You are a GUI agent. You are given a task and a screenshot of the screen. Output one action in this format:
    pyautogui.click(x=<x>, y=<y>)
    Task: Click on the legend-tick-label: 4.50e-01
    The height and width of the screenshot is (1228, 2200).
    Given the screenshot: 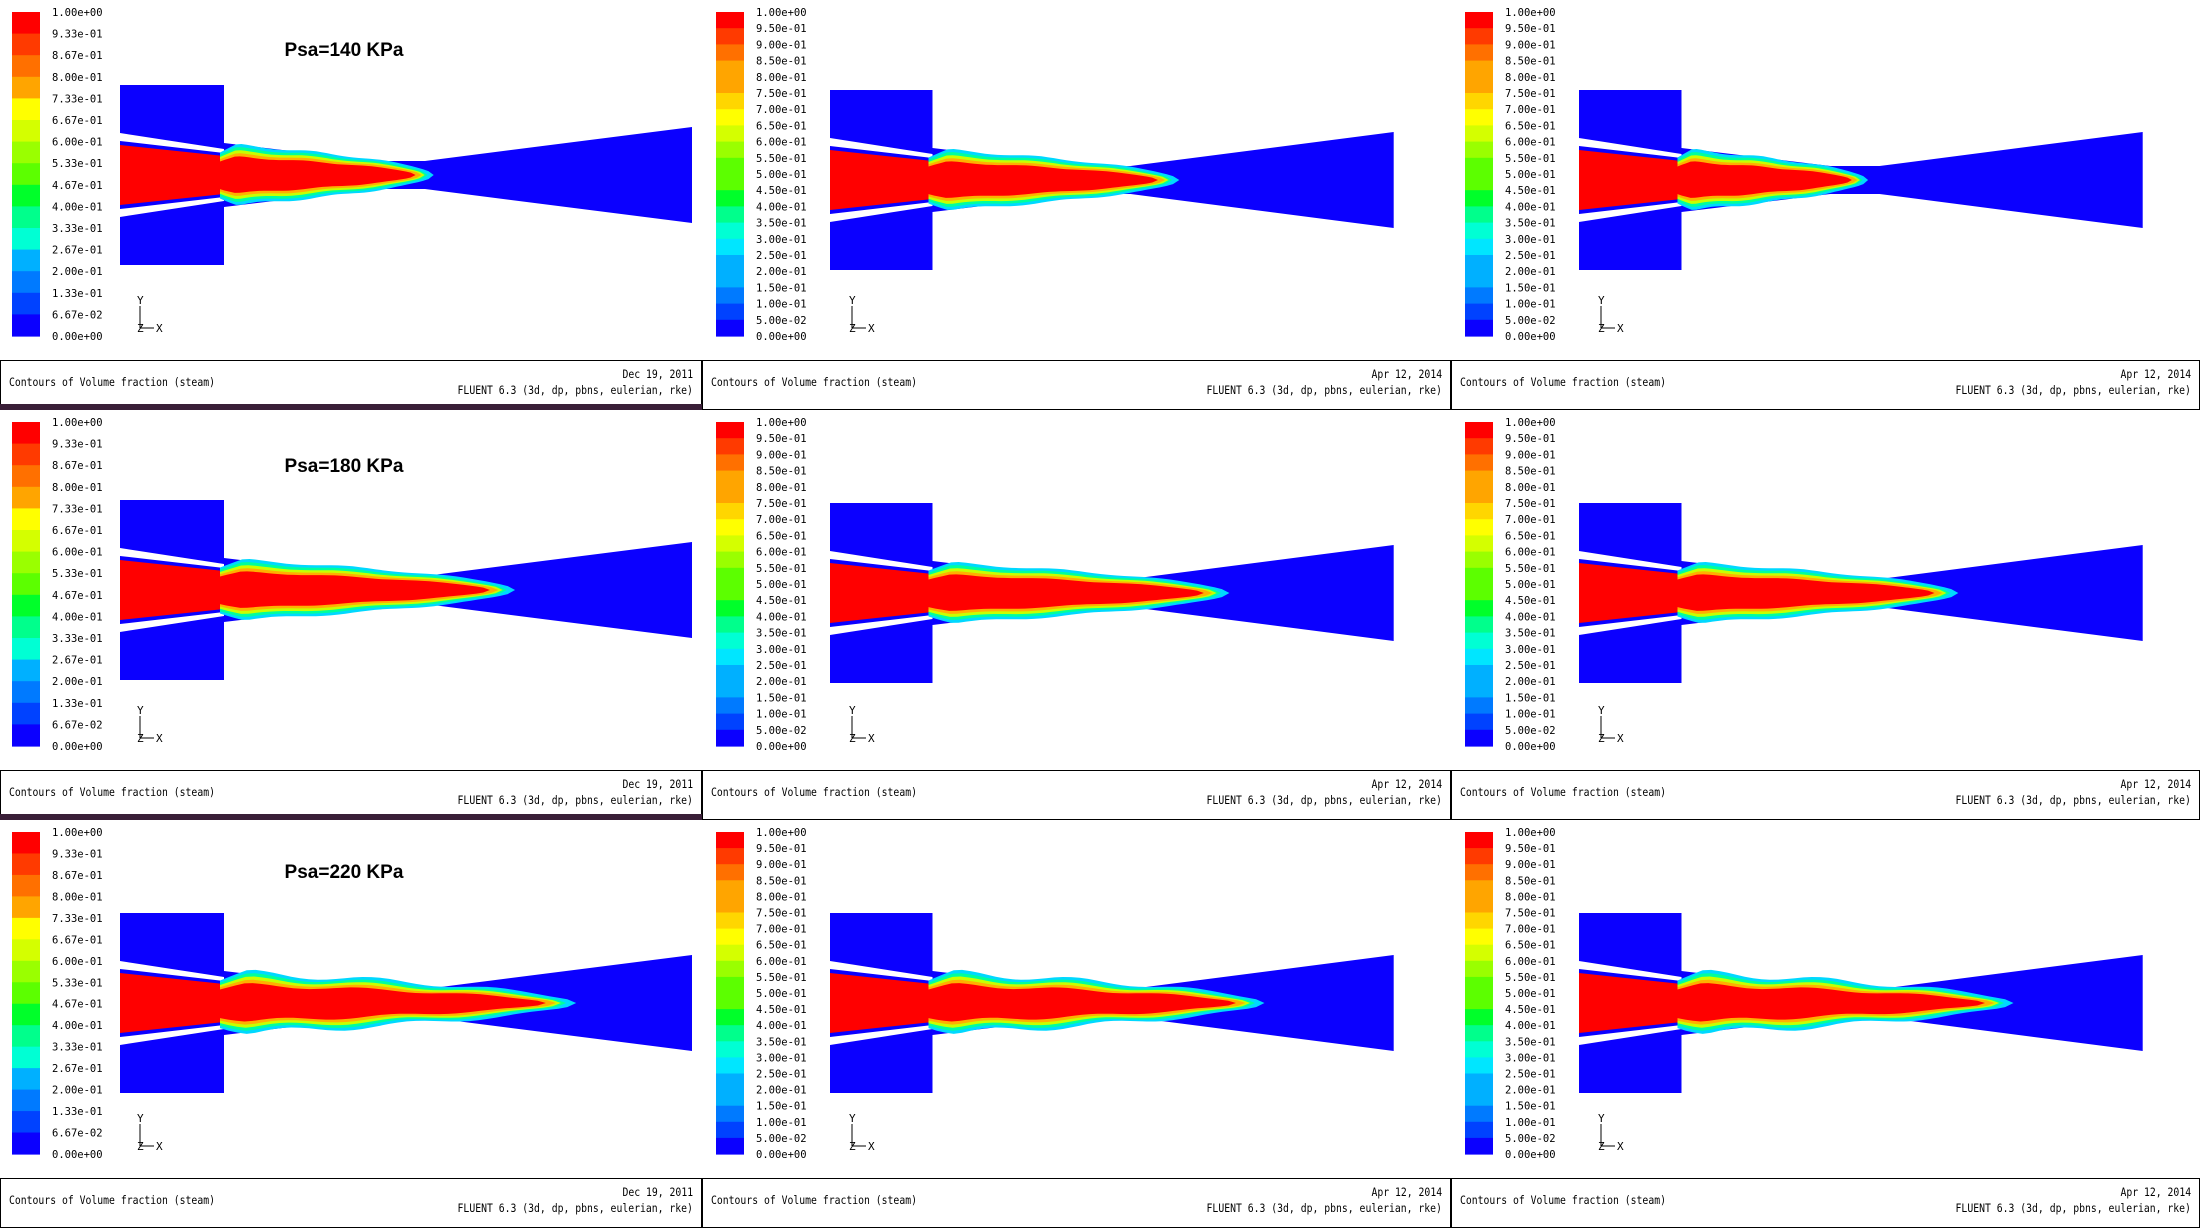 What is the action you would take?
    pyautogui.click(x=781, y=601)
    